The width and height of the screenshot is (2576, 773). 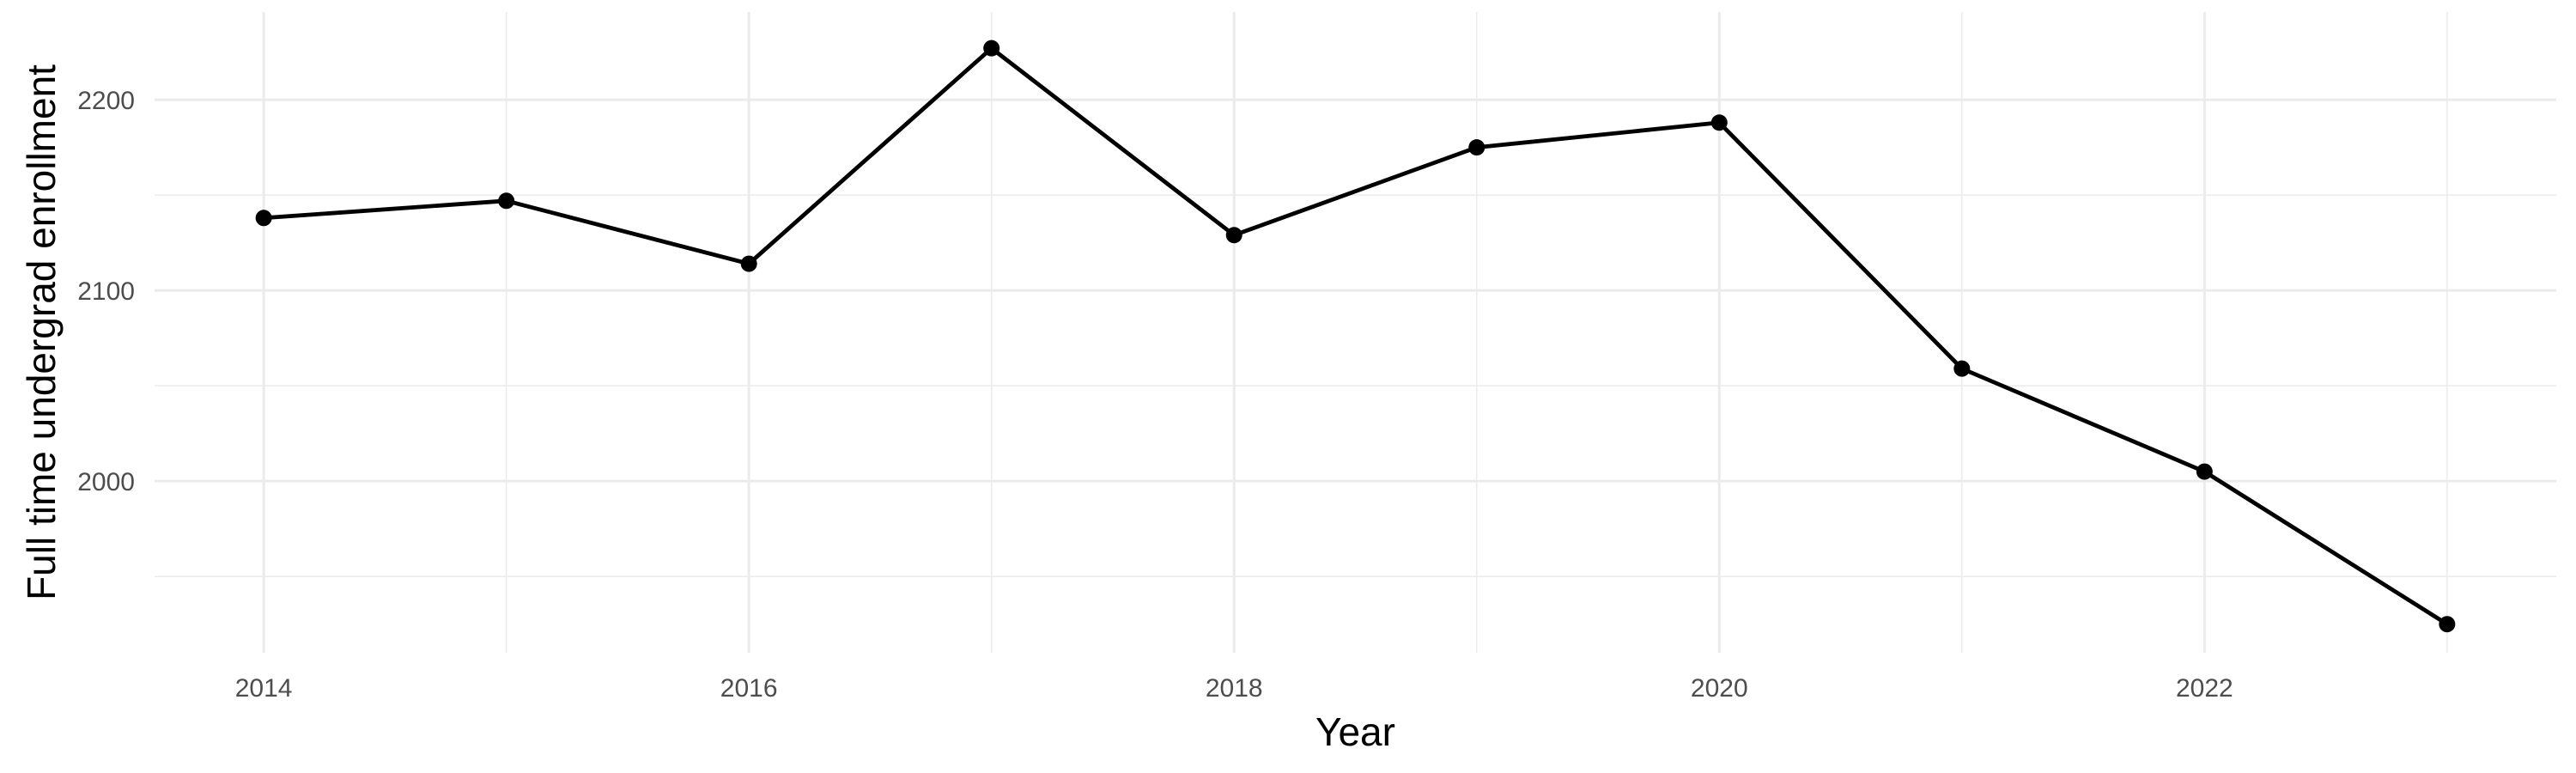 What do you see at coordinates (264, 688) in the screenshot?
I see `x-tick-label: 2014` at bounding box center [264, 688].